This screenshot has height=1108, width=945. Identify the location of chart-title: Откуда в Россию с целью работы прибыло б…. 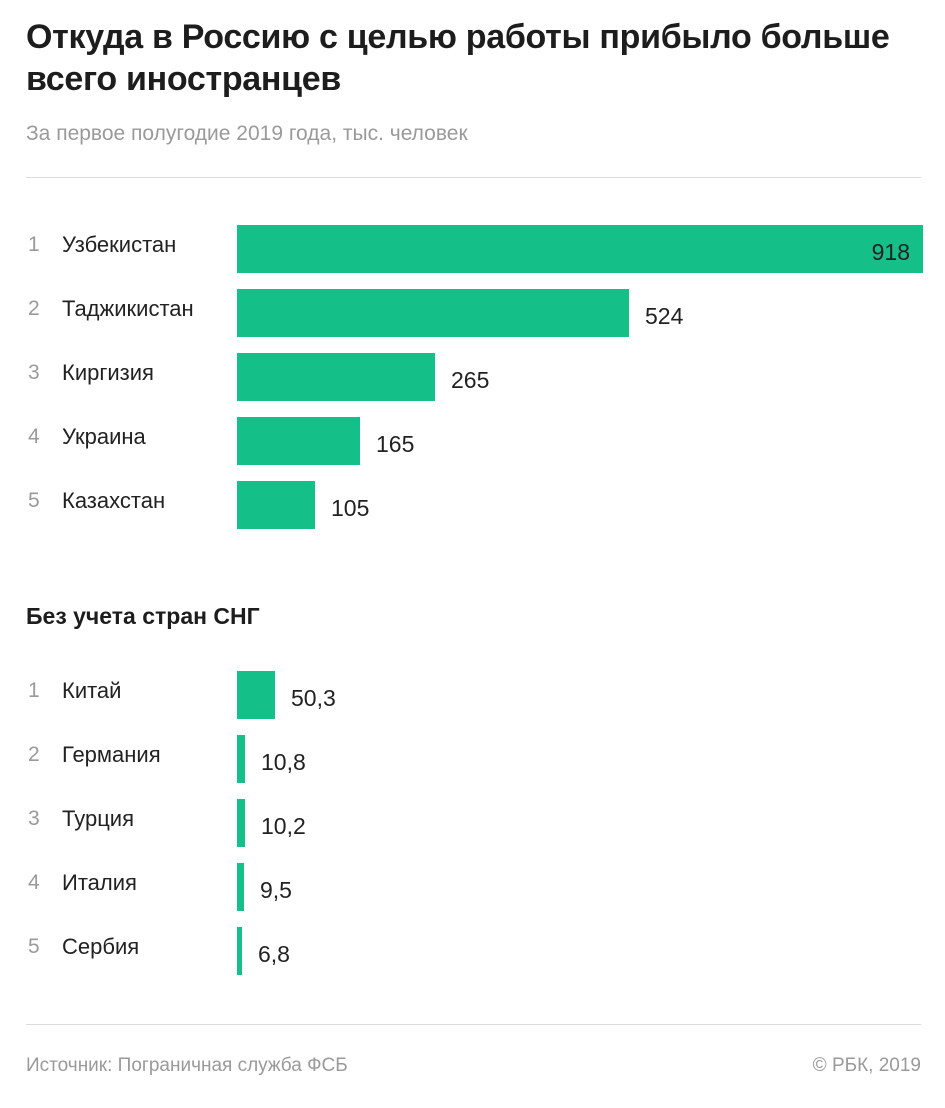
(458, 58).